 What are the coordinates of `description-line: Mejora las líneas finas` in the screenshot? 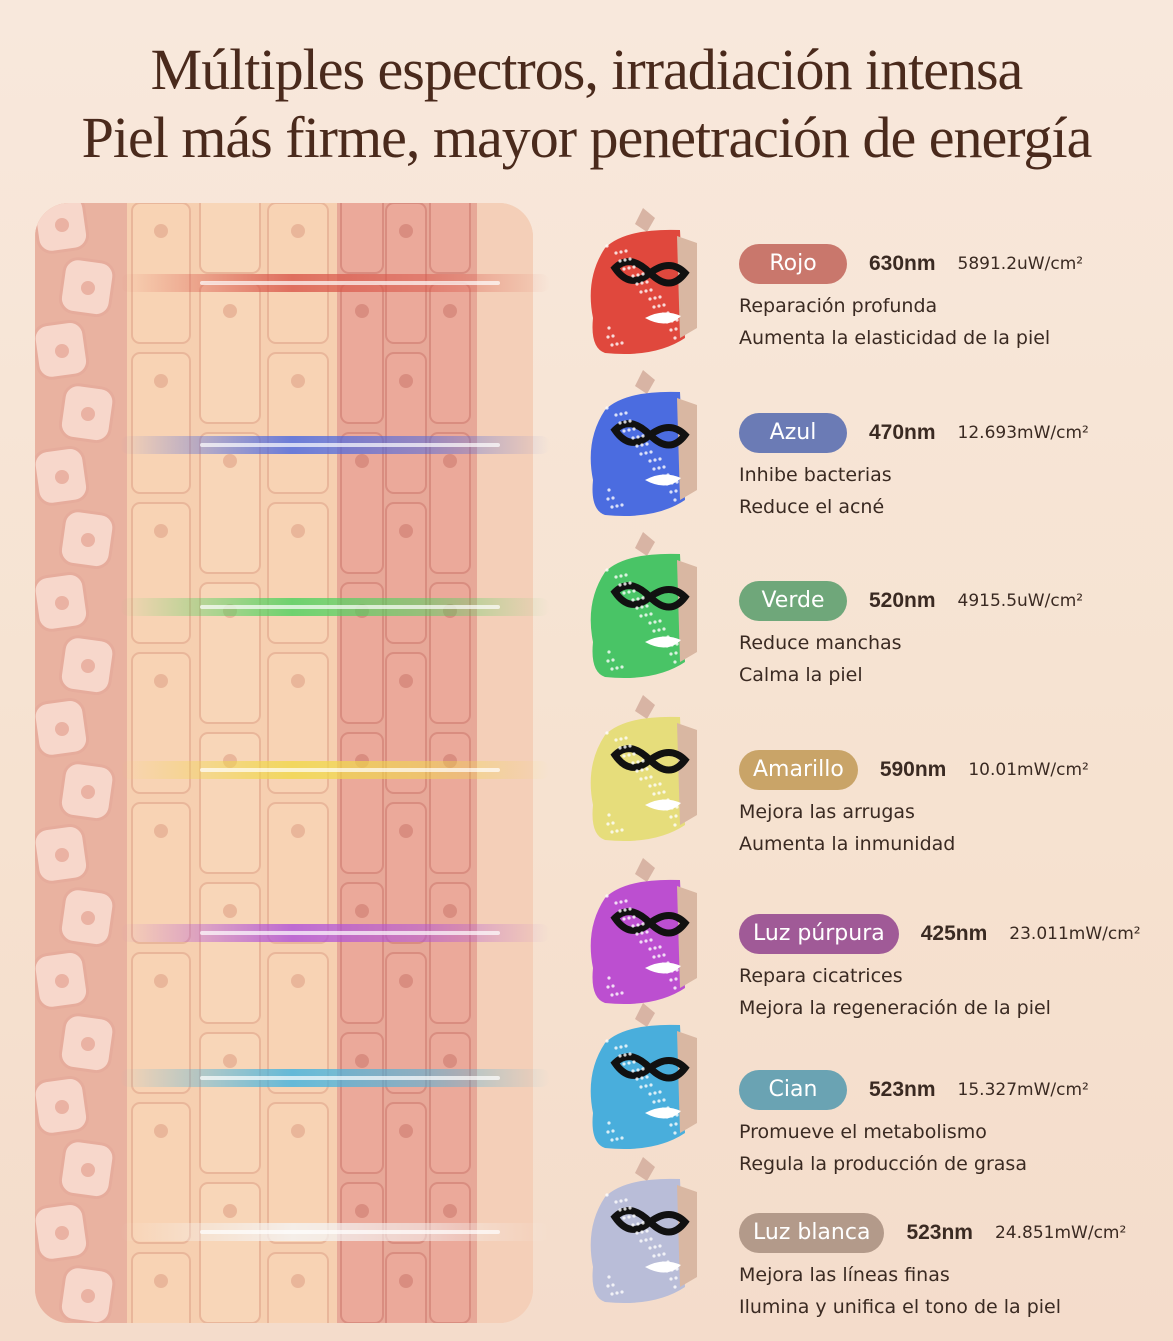 It's located at (844, 1275).